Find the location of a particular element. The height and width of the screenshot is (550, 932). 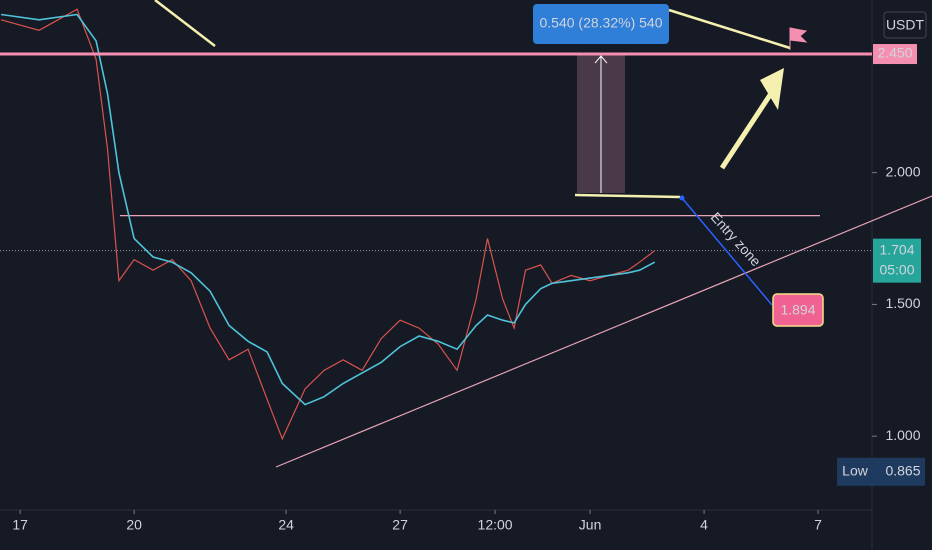

x-tick-label: 27 is located at coordinates (400, 525).